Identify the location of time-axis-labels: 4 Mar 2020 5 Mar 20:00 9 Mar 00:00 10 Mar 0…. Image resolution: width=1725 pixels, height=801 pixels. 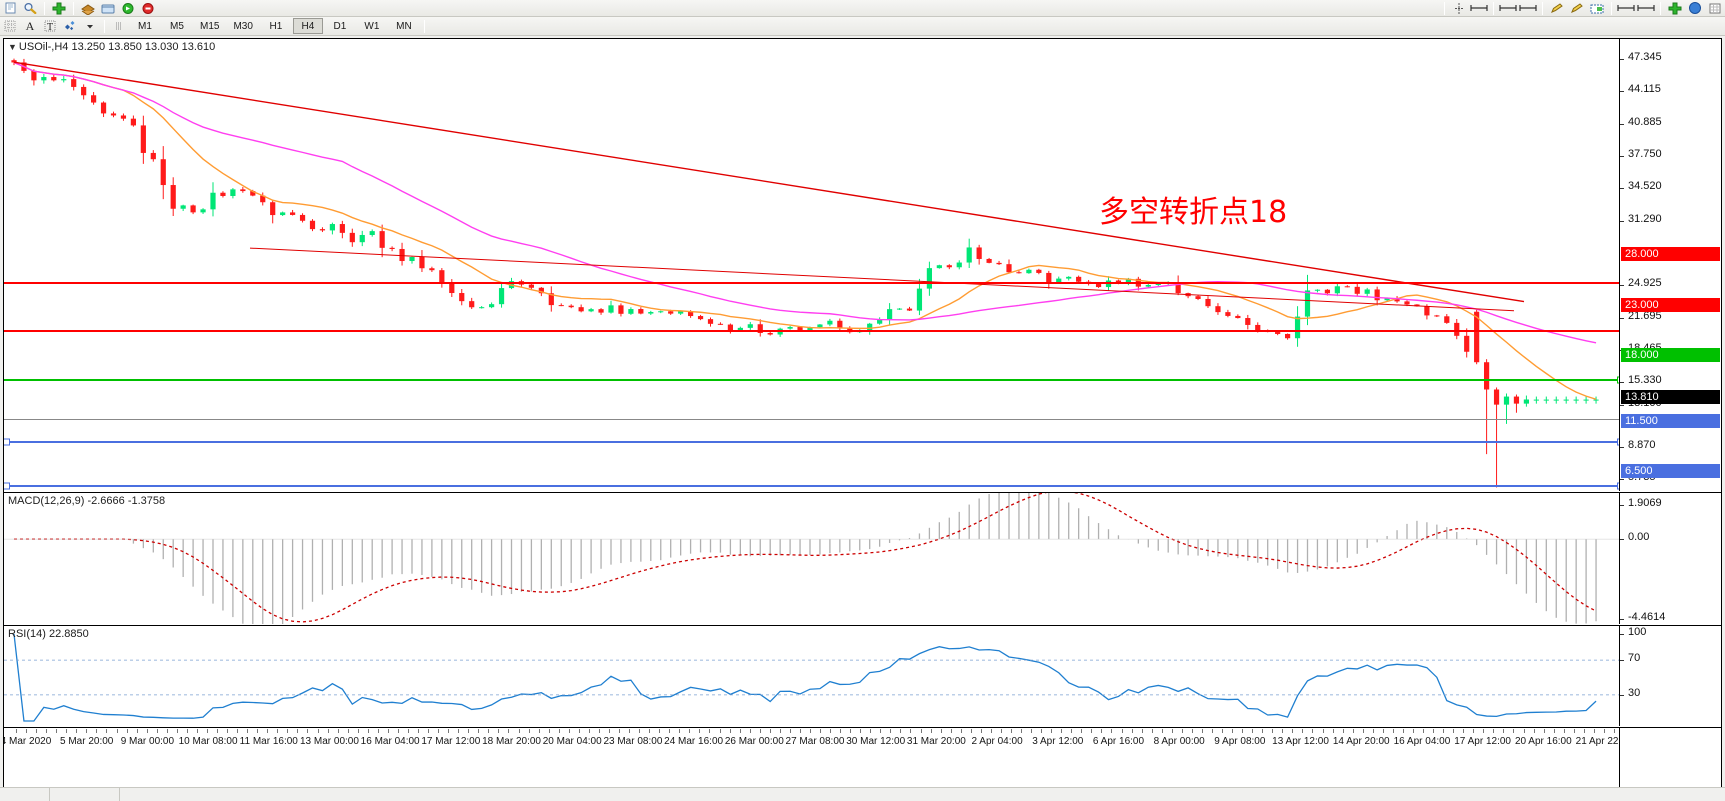
(818, 762).